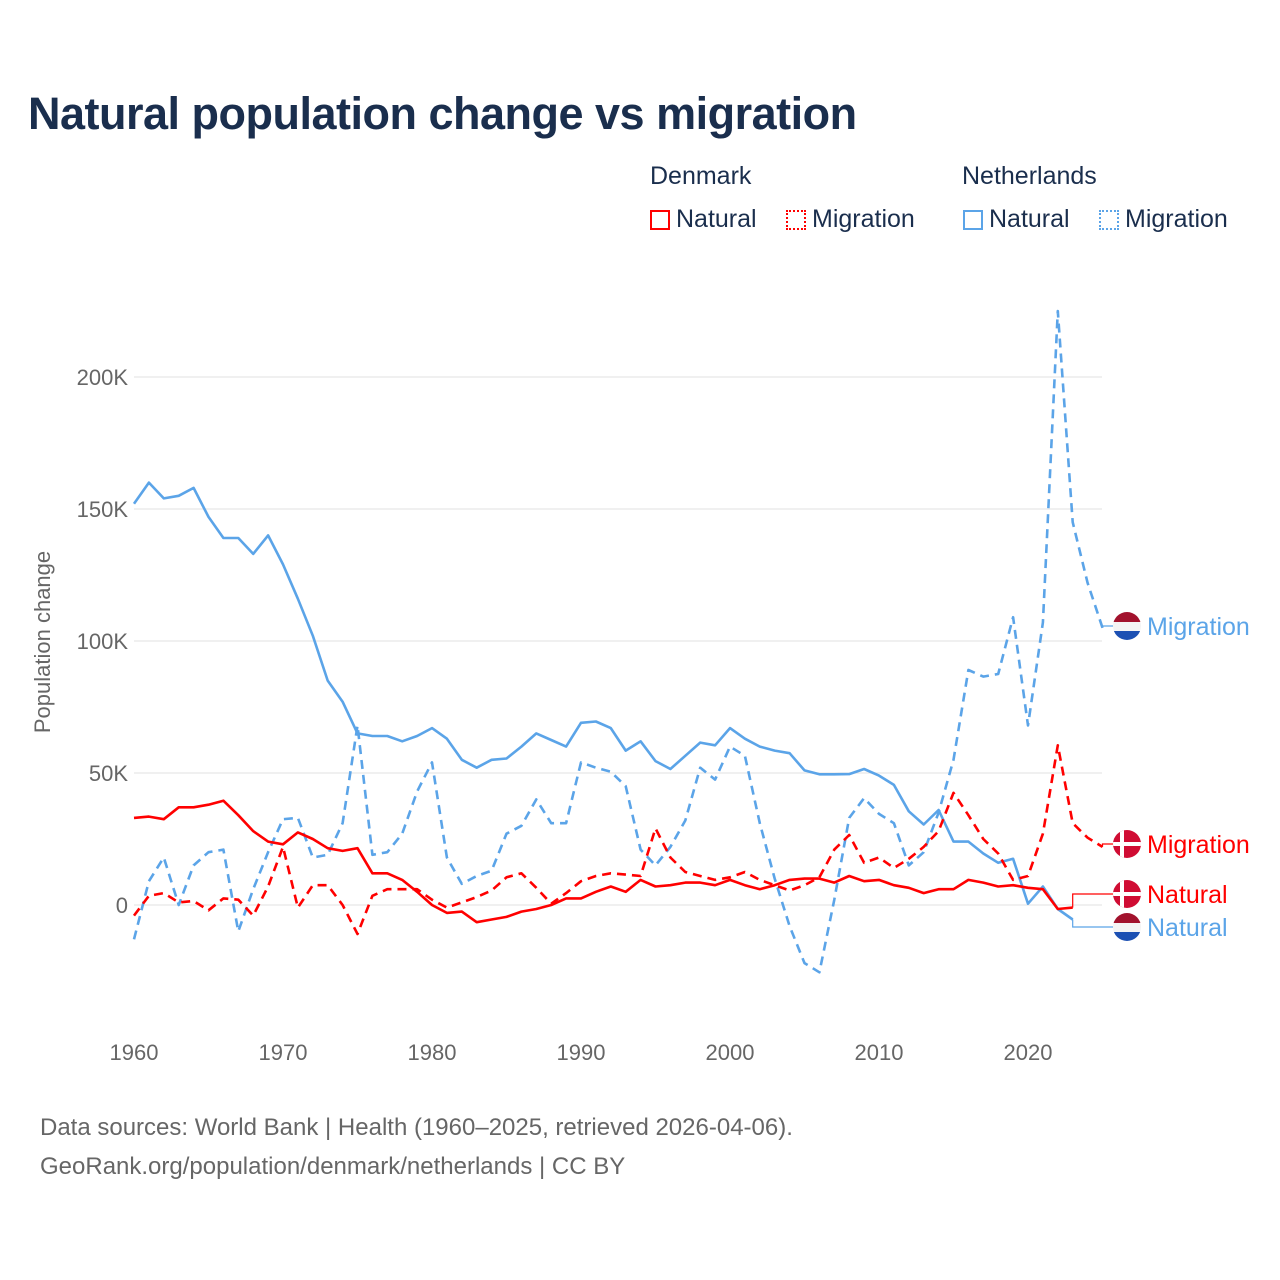  What do you see at coordinates (603, 861) in the screenshot?
I see `series-line-denmark-natural` at bounding box center [603, 861].